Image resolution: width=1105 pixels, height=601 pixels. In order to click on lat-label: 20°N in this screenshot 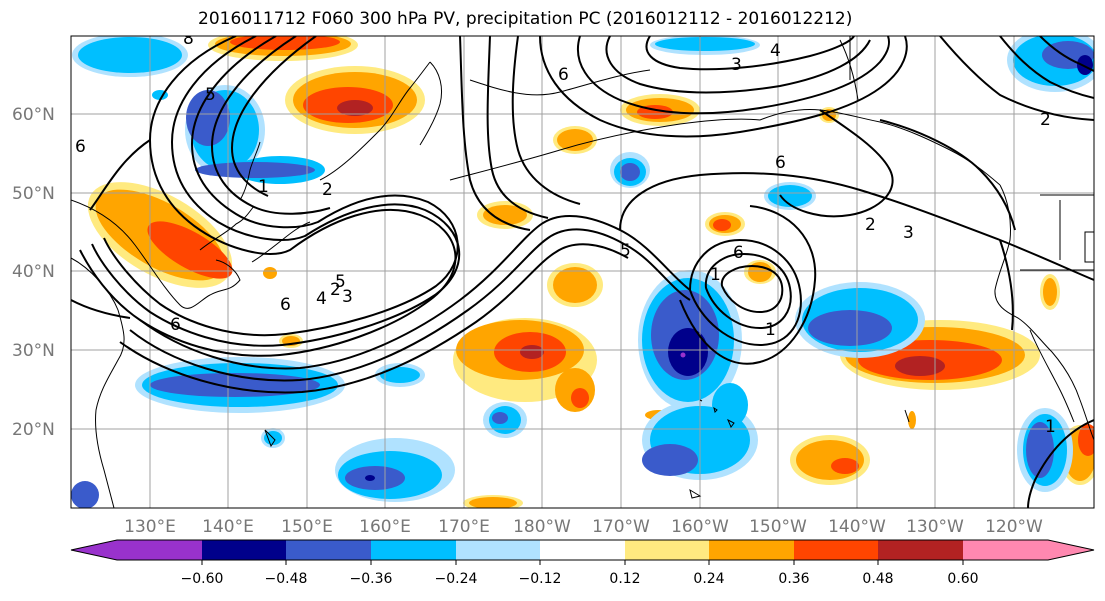, I will do `click(33, 430)`.